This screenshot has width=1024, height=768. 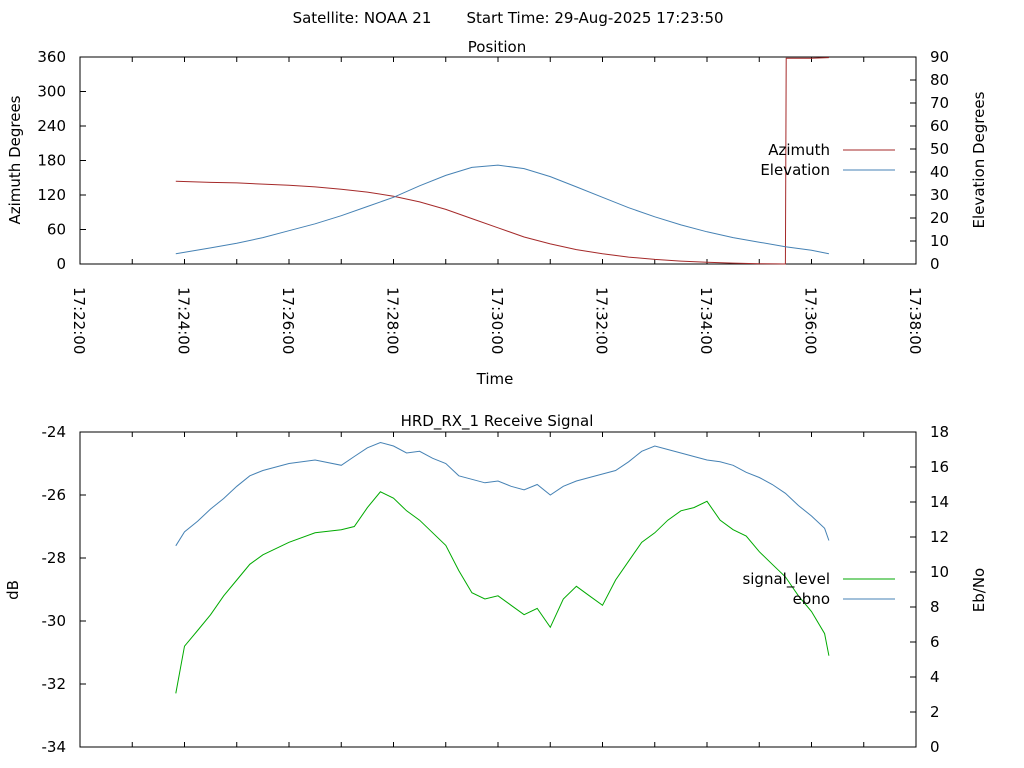 I want to click on signal-ebno-line, so click(x=502, y=494).